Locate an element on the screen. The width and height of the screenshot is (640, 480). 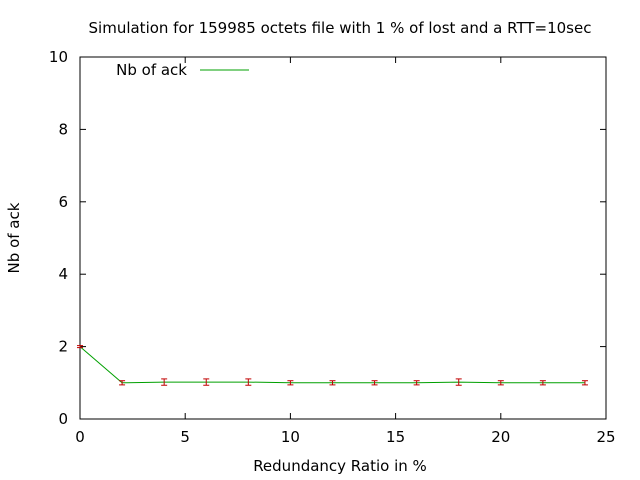
y-axis-label: Nb of ack is located at coordinates (14, 237).